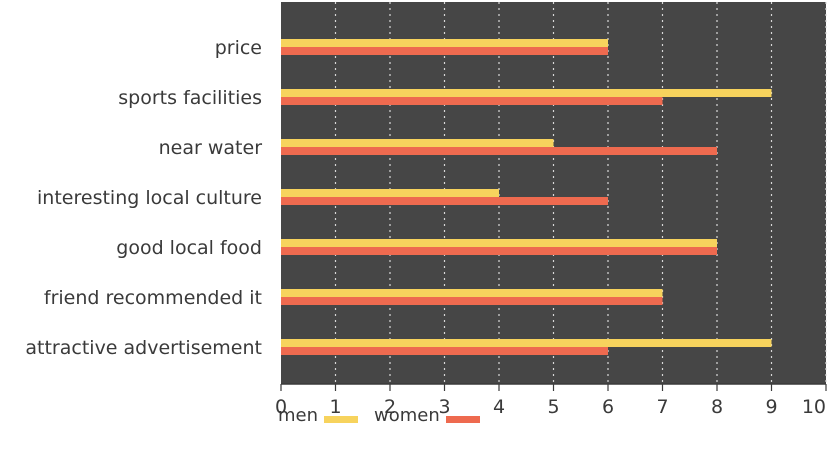 The image size is (827, 456). Describe the element at coordinates (190, 98) in the screenshot. I see `category-label: sports facilities` at that location.